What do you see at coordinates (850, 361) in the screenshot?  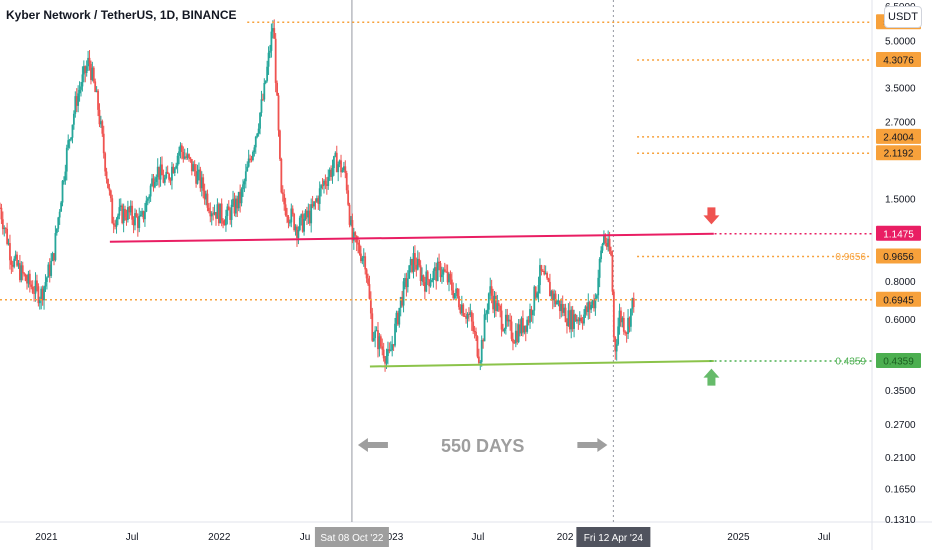 I see `price-level-inline-label: 0.4359` at bounding box center [850, 361].